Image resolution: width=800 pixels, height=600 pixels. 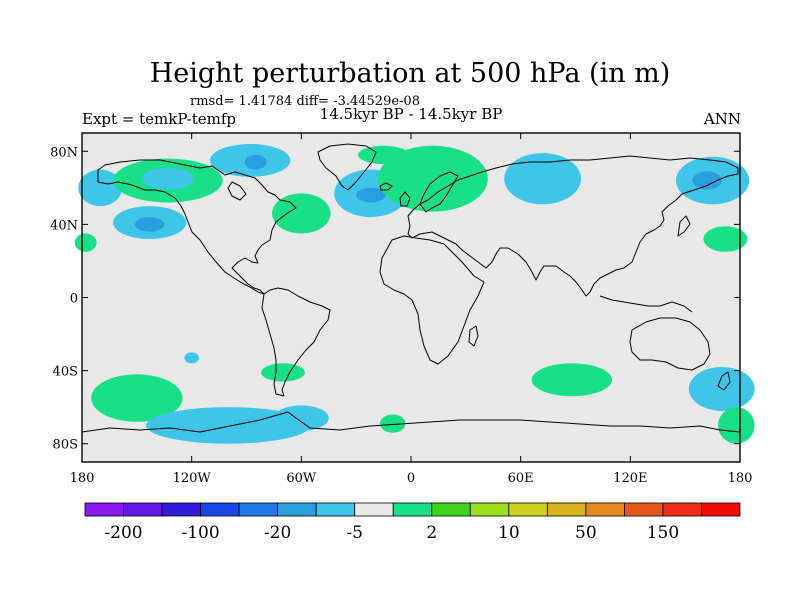 What do you see at coordinates (159, 119) in the screenshot?
I see `experiment-label: Expt = temkP-temfp` at bounding box center [159, 119].